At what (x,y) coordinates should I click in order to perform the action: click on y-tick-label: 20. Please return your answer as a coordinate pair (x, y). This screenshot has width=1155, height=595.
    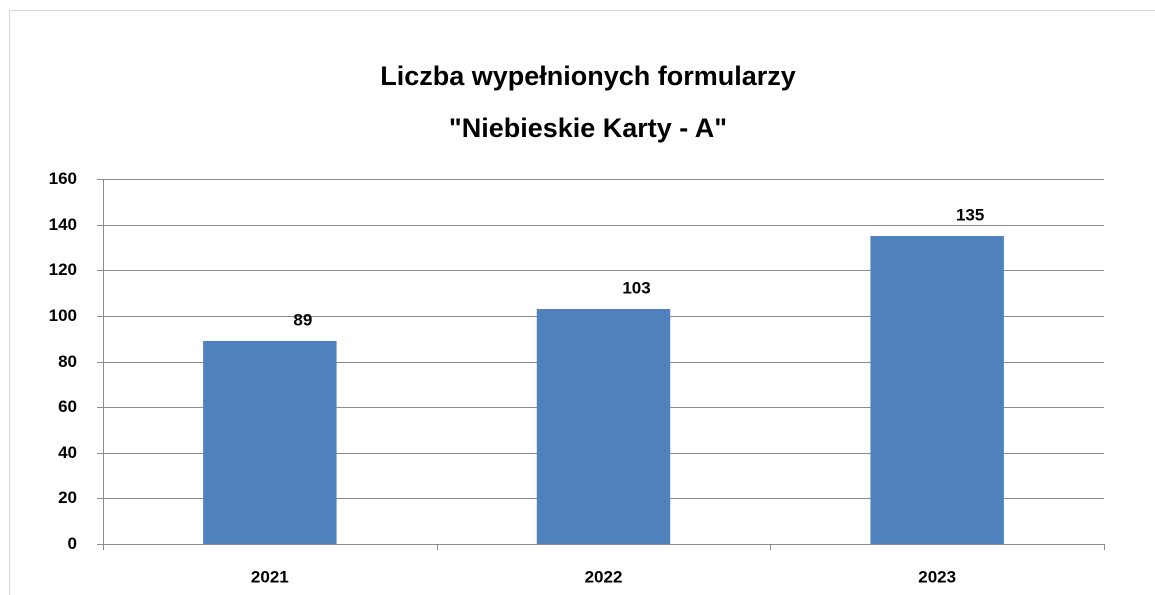
    Looking at the image, I should click on (67, 497).